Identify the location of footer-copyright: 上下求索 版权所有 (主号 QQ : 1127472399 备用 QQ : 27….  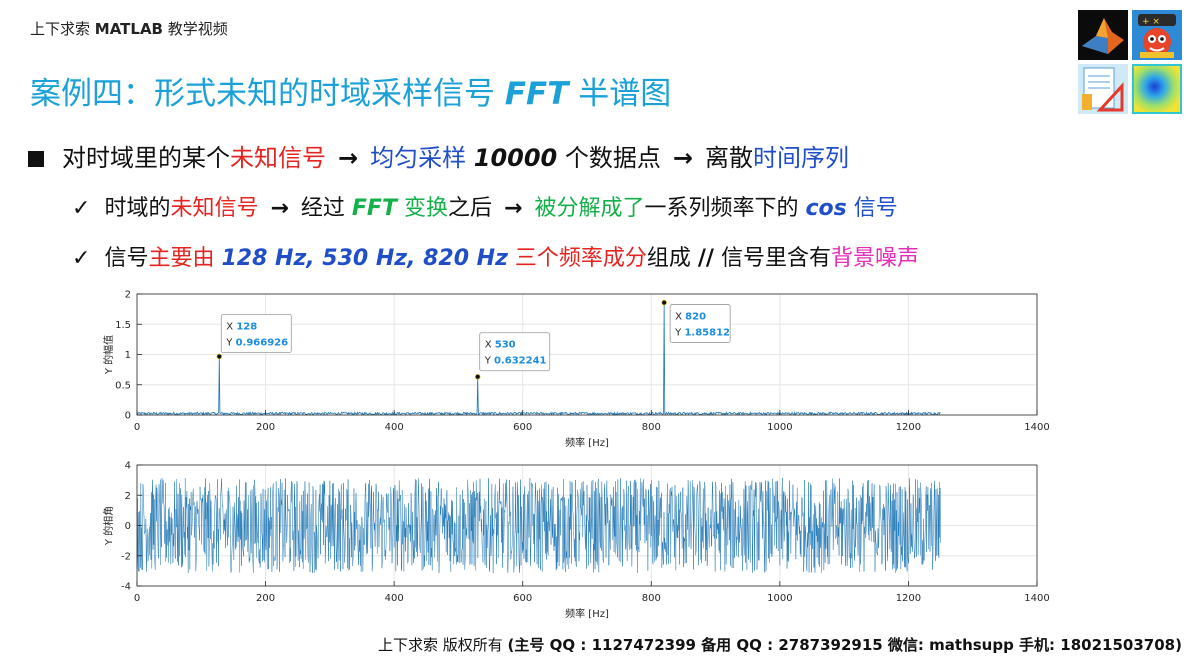
(780, 645).